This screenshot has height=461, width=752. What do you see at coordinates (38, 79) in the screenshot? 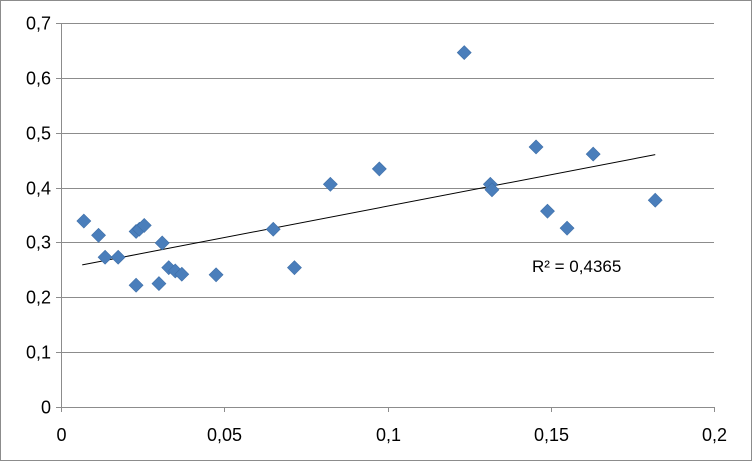
I see `y-tick-label: 0,6` at bounding box center [38, 79].